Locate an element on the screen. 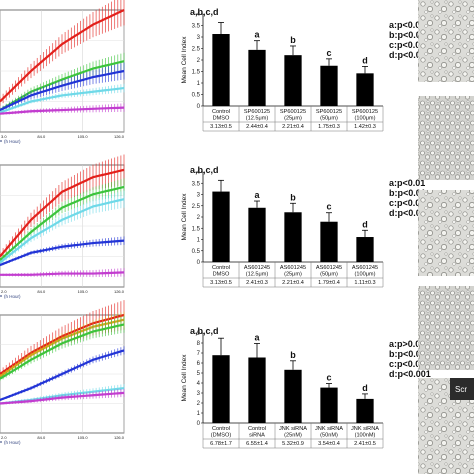  value-label: 6.55±1.4 is located at coordinates (257, 444).